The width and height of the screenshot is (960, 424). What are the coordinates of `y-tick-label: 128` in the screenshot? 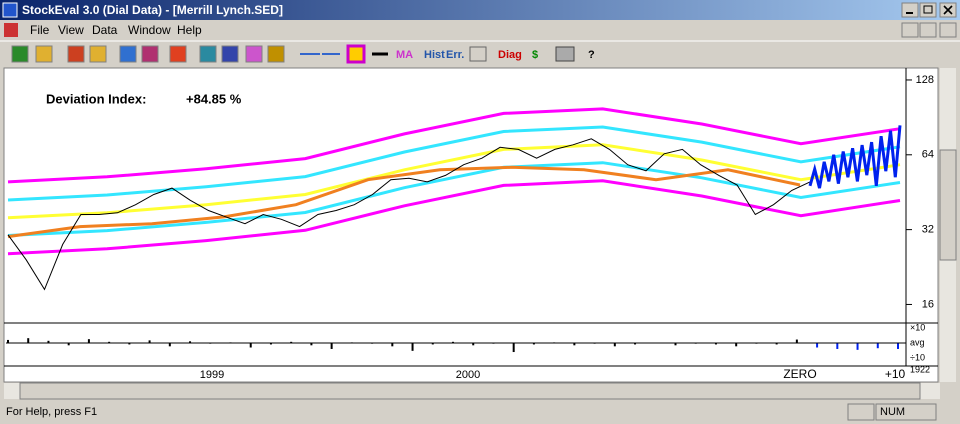 It's located at (925, 80).